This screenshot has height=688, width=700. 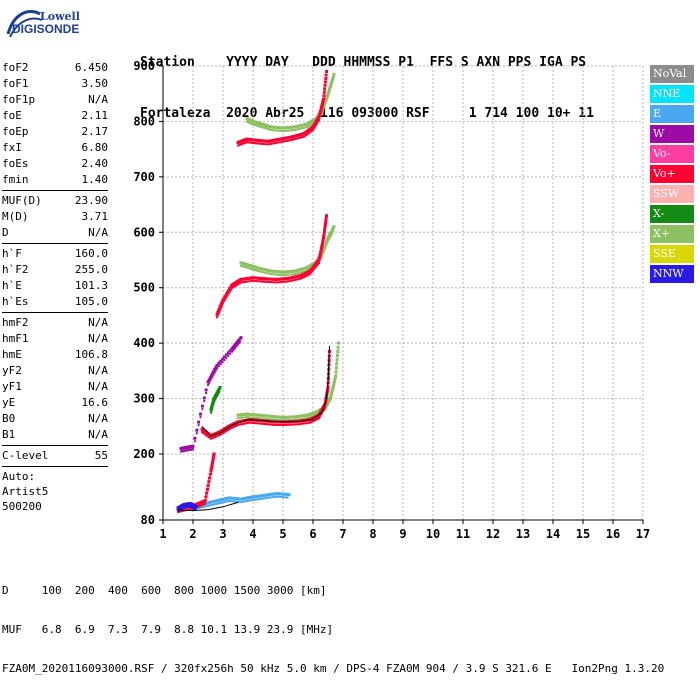 I want to click on param-name: yE, so click(x=9, y=402).